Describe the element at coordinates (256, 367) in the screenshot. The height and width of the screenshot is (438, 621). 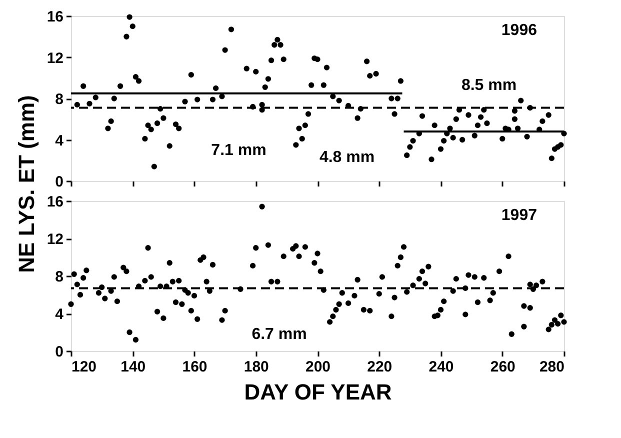
I see `x-tick-label: 180` at that location.